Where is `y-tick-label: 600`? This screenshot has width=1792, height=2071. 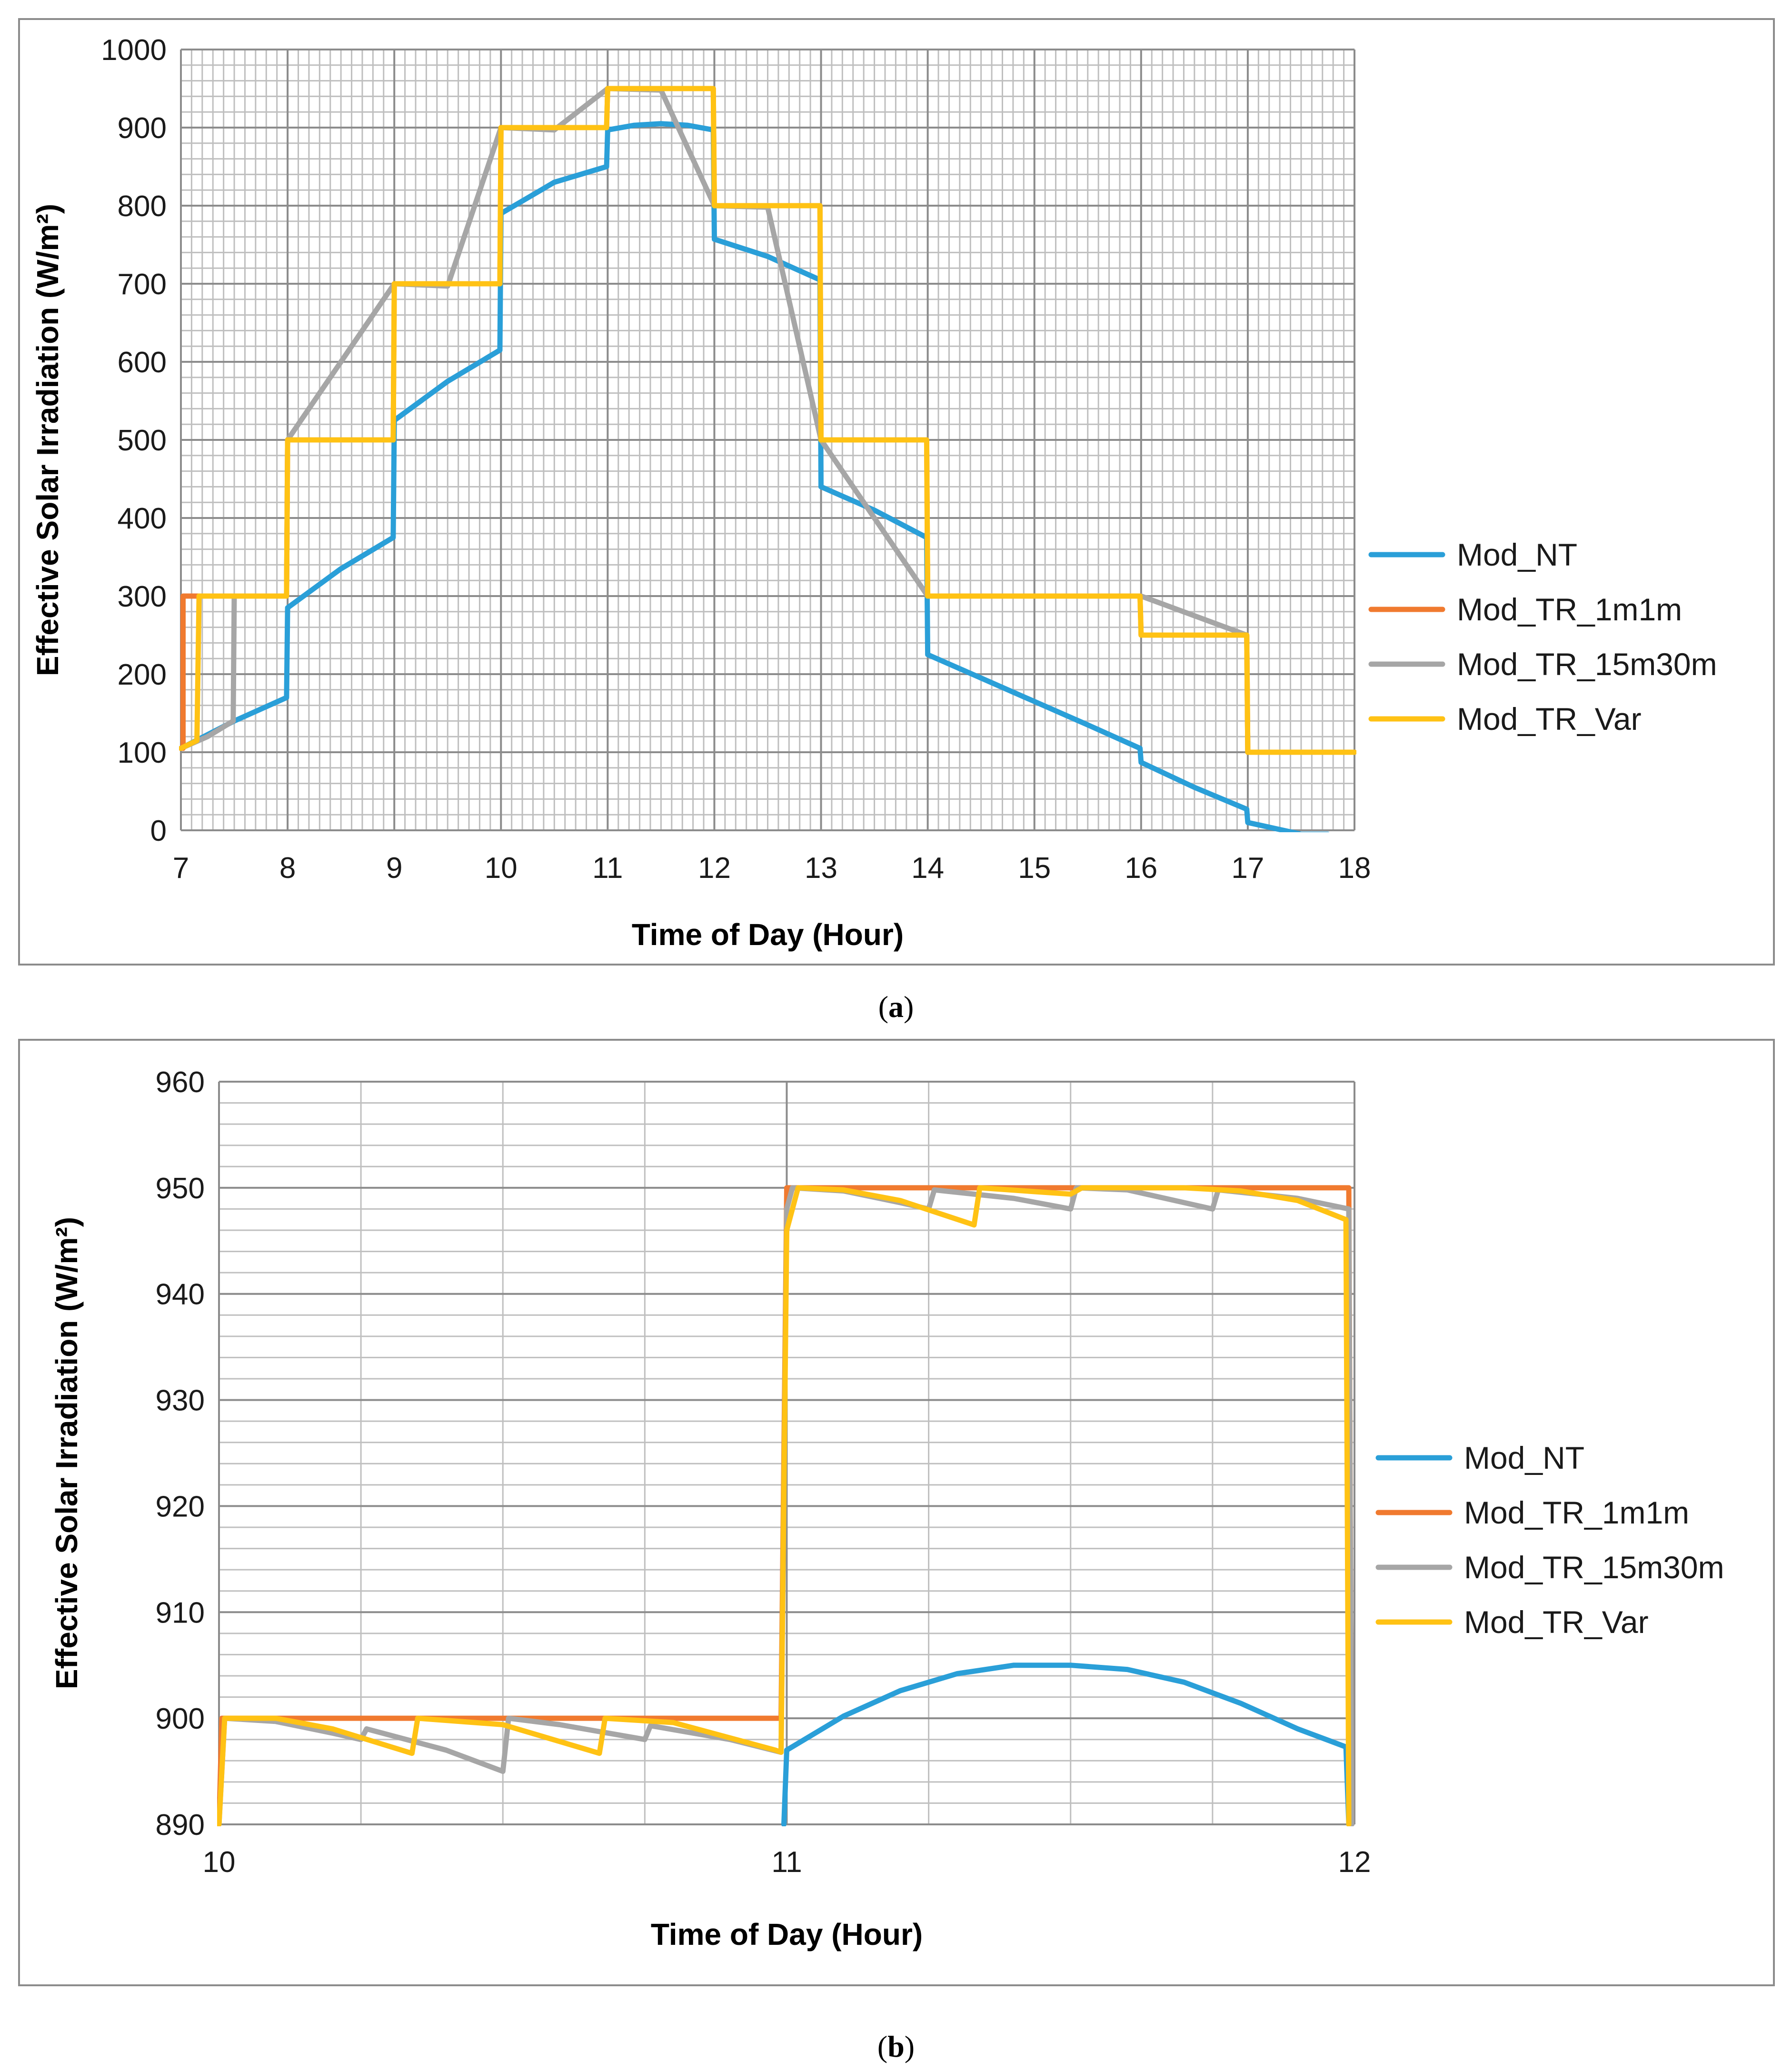
y-tick-label: 600 is located at coordinates (142, 362).